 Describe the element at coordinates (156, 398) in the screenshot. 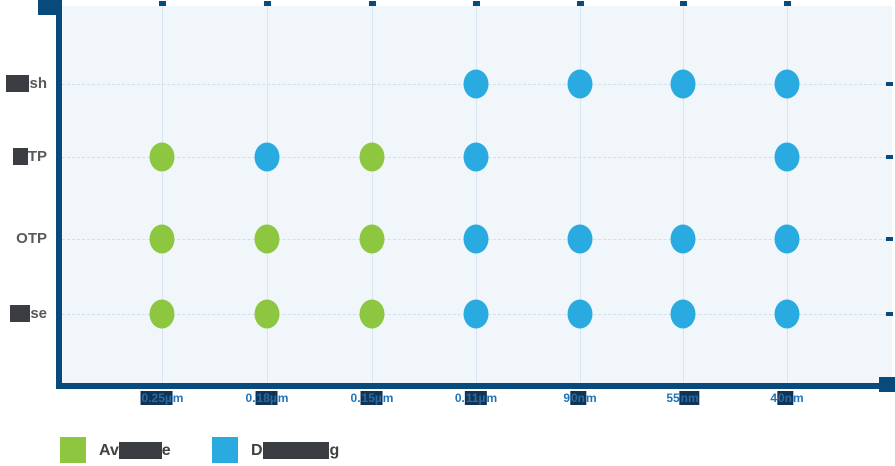

I see `x-label-selected-text: 0.25µ` at that location.